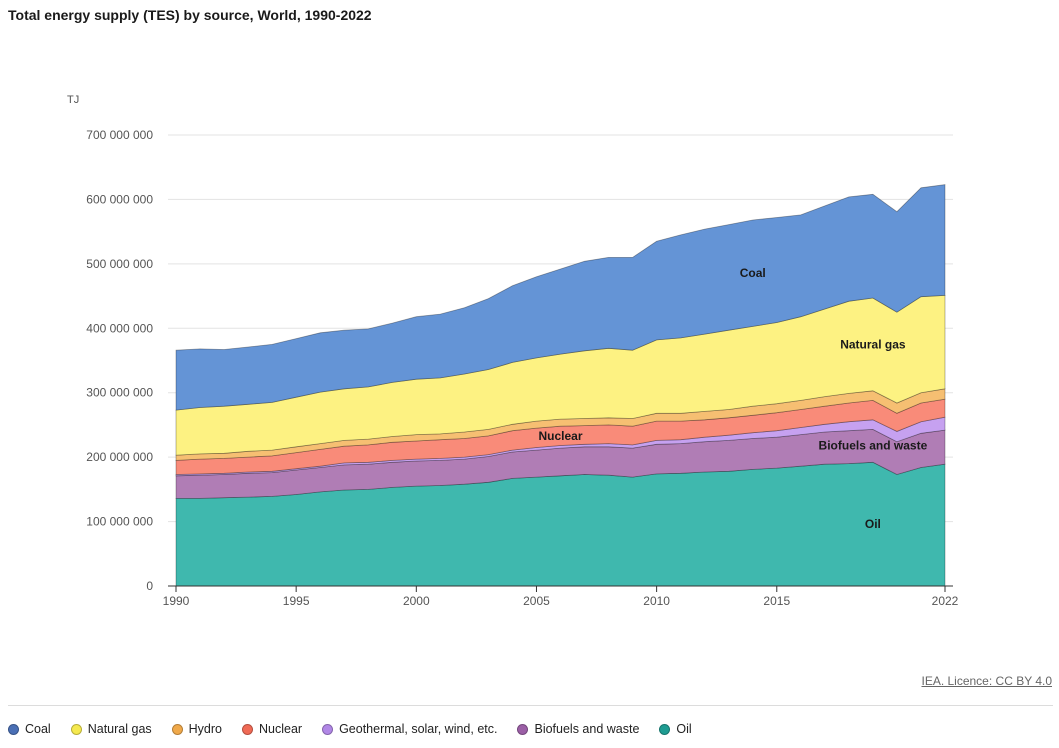 The height and width of the screenshot is (748, 1059). I want to click on legend-label: Geothermal, solar, wind, etc., so click(418, 729).